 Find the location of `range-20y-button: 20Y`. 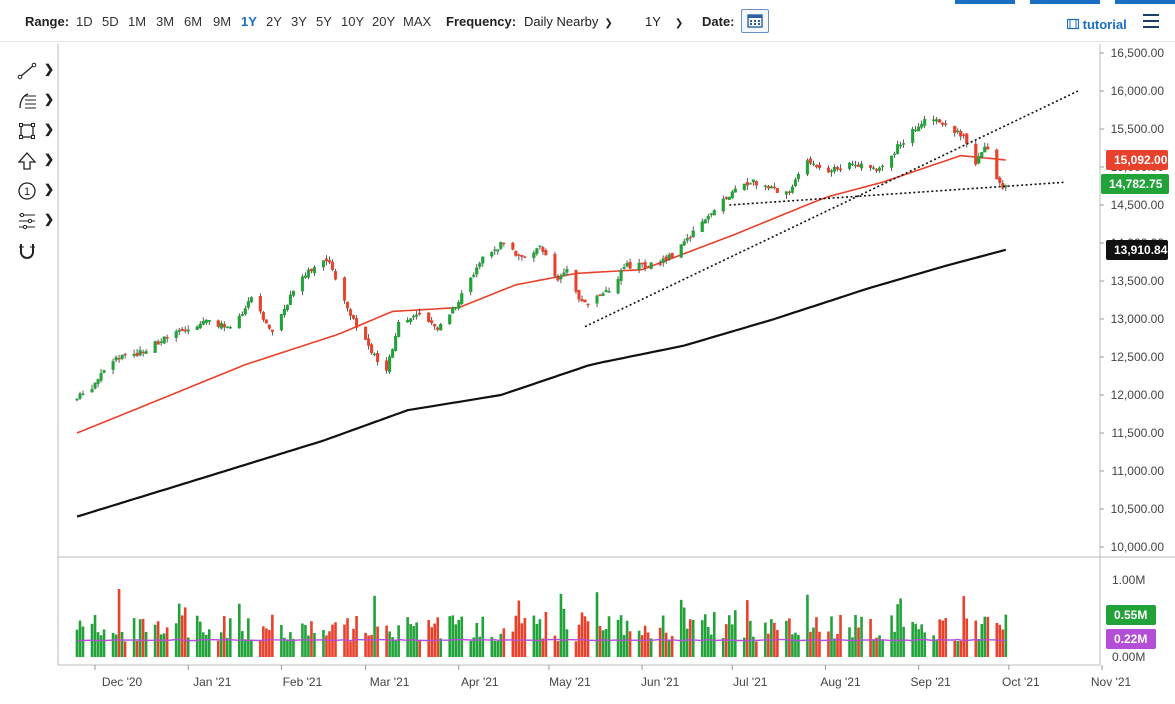

range-20y-button: 20Y is located at coordinates (384, 21).